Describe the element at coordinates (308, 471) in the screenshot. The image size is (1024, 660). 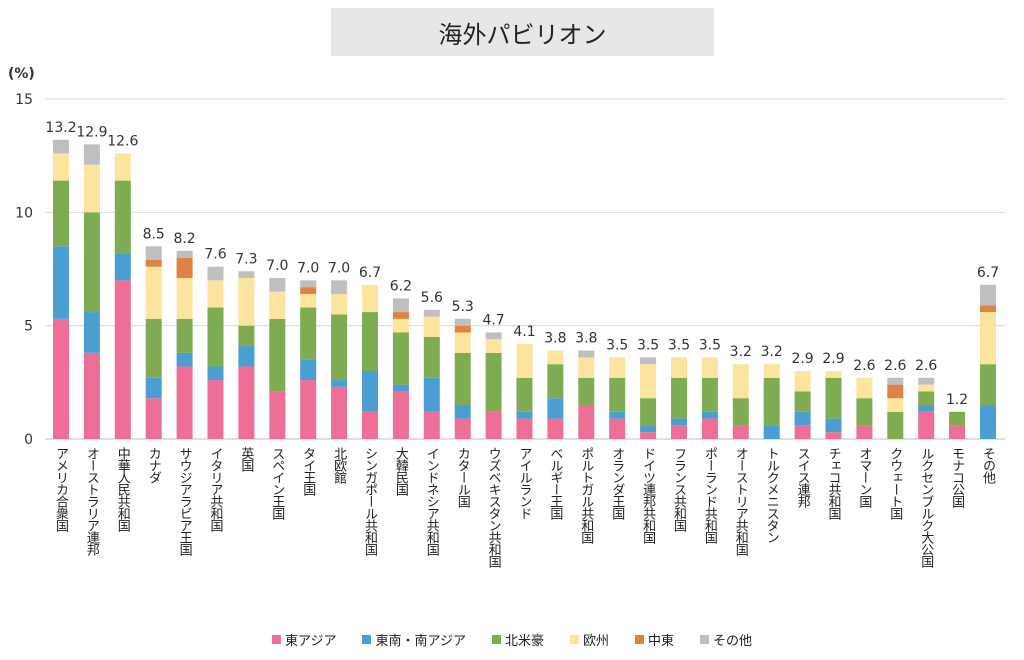
I see `x-tick-label: タイ王国` at that location.